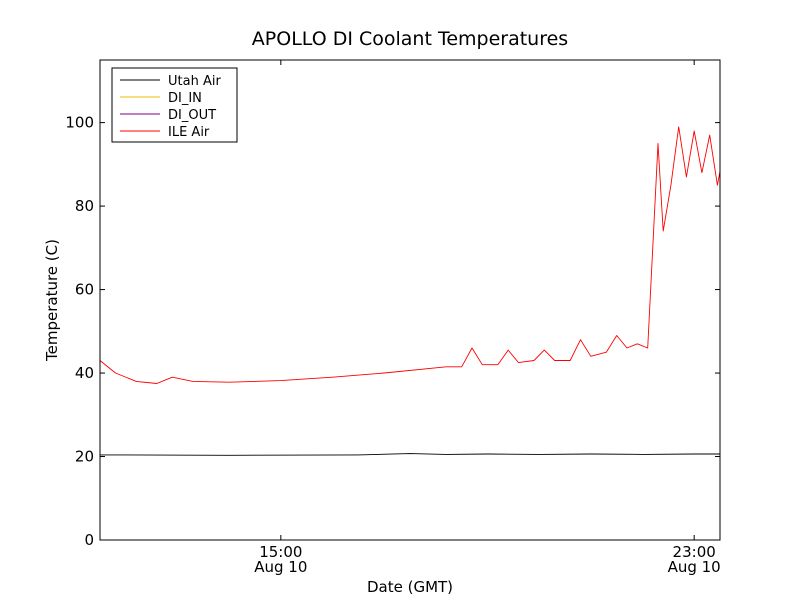  Describe the element at coordinates (410, 587) in the screenshot. I see `x-axis-title: Date (GMT)` at that location.